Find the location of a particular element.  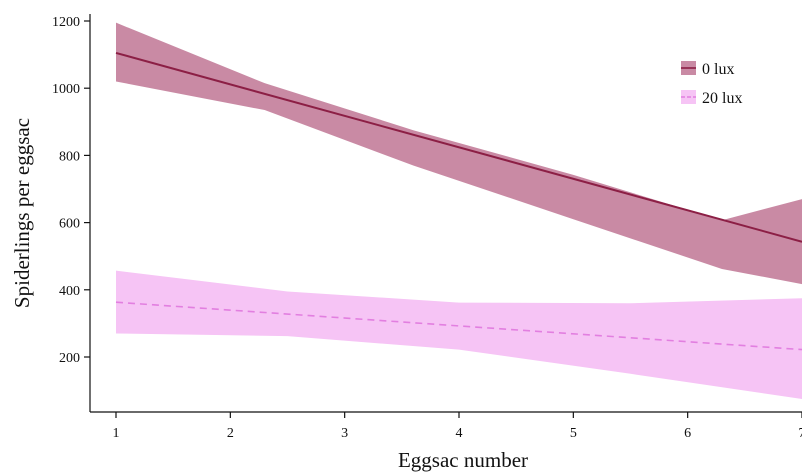

legend-label-20-lux: 20 lux is located at coordinates (722, 98).